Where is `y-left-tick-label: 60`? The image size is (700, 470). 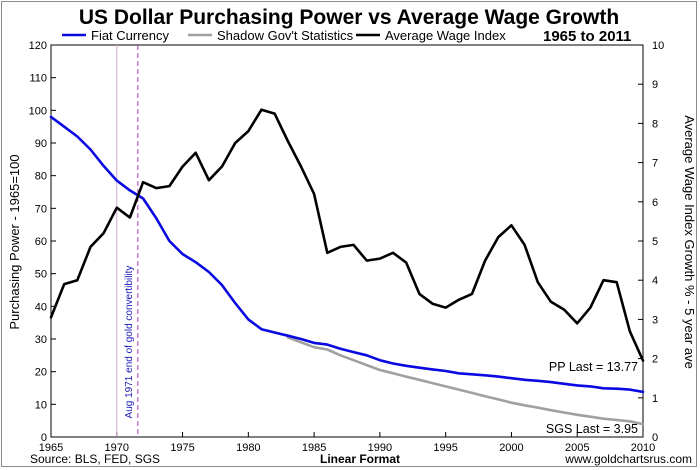
y-left-tick-label: 60 is located at coordinates (41, 242).